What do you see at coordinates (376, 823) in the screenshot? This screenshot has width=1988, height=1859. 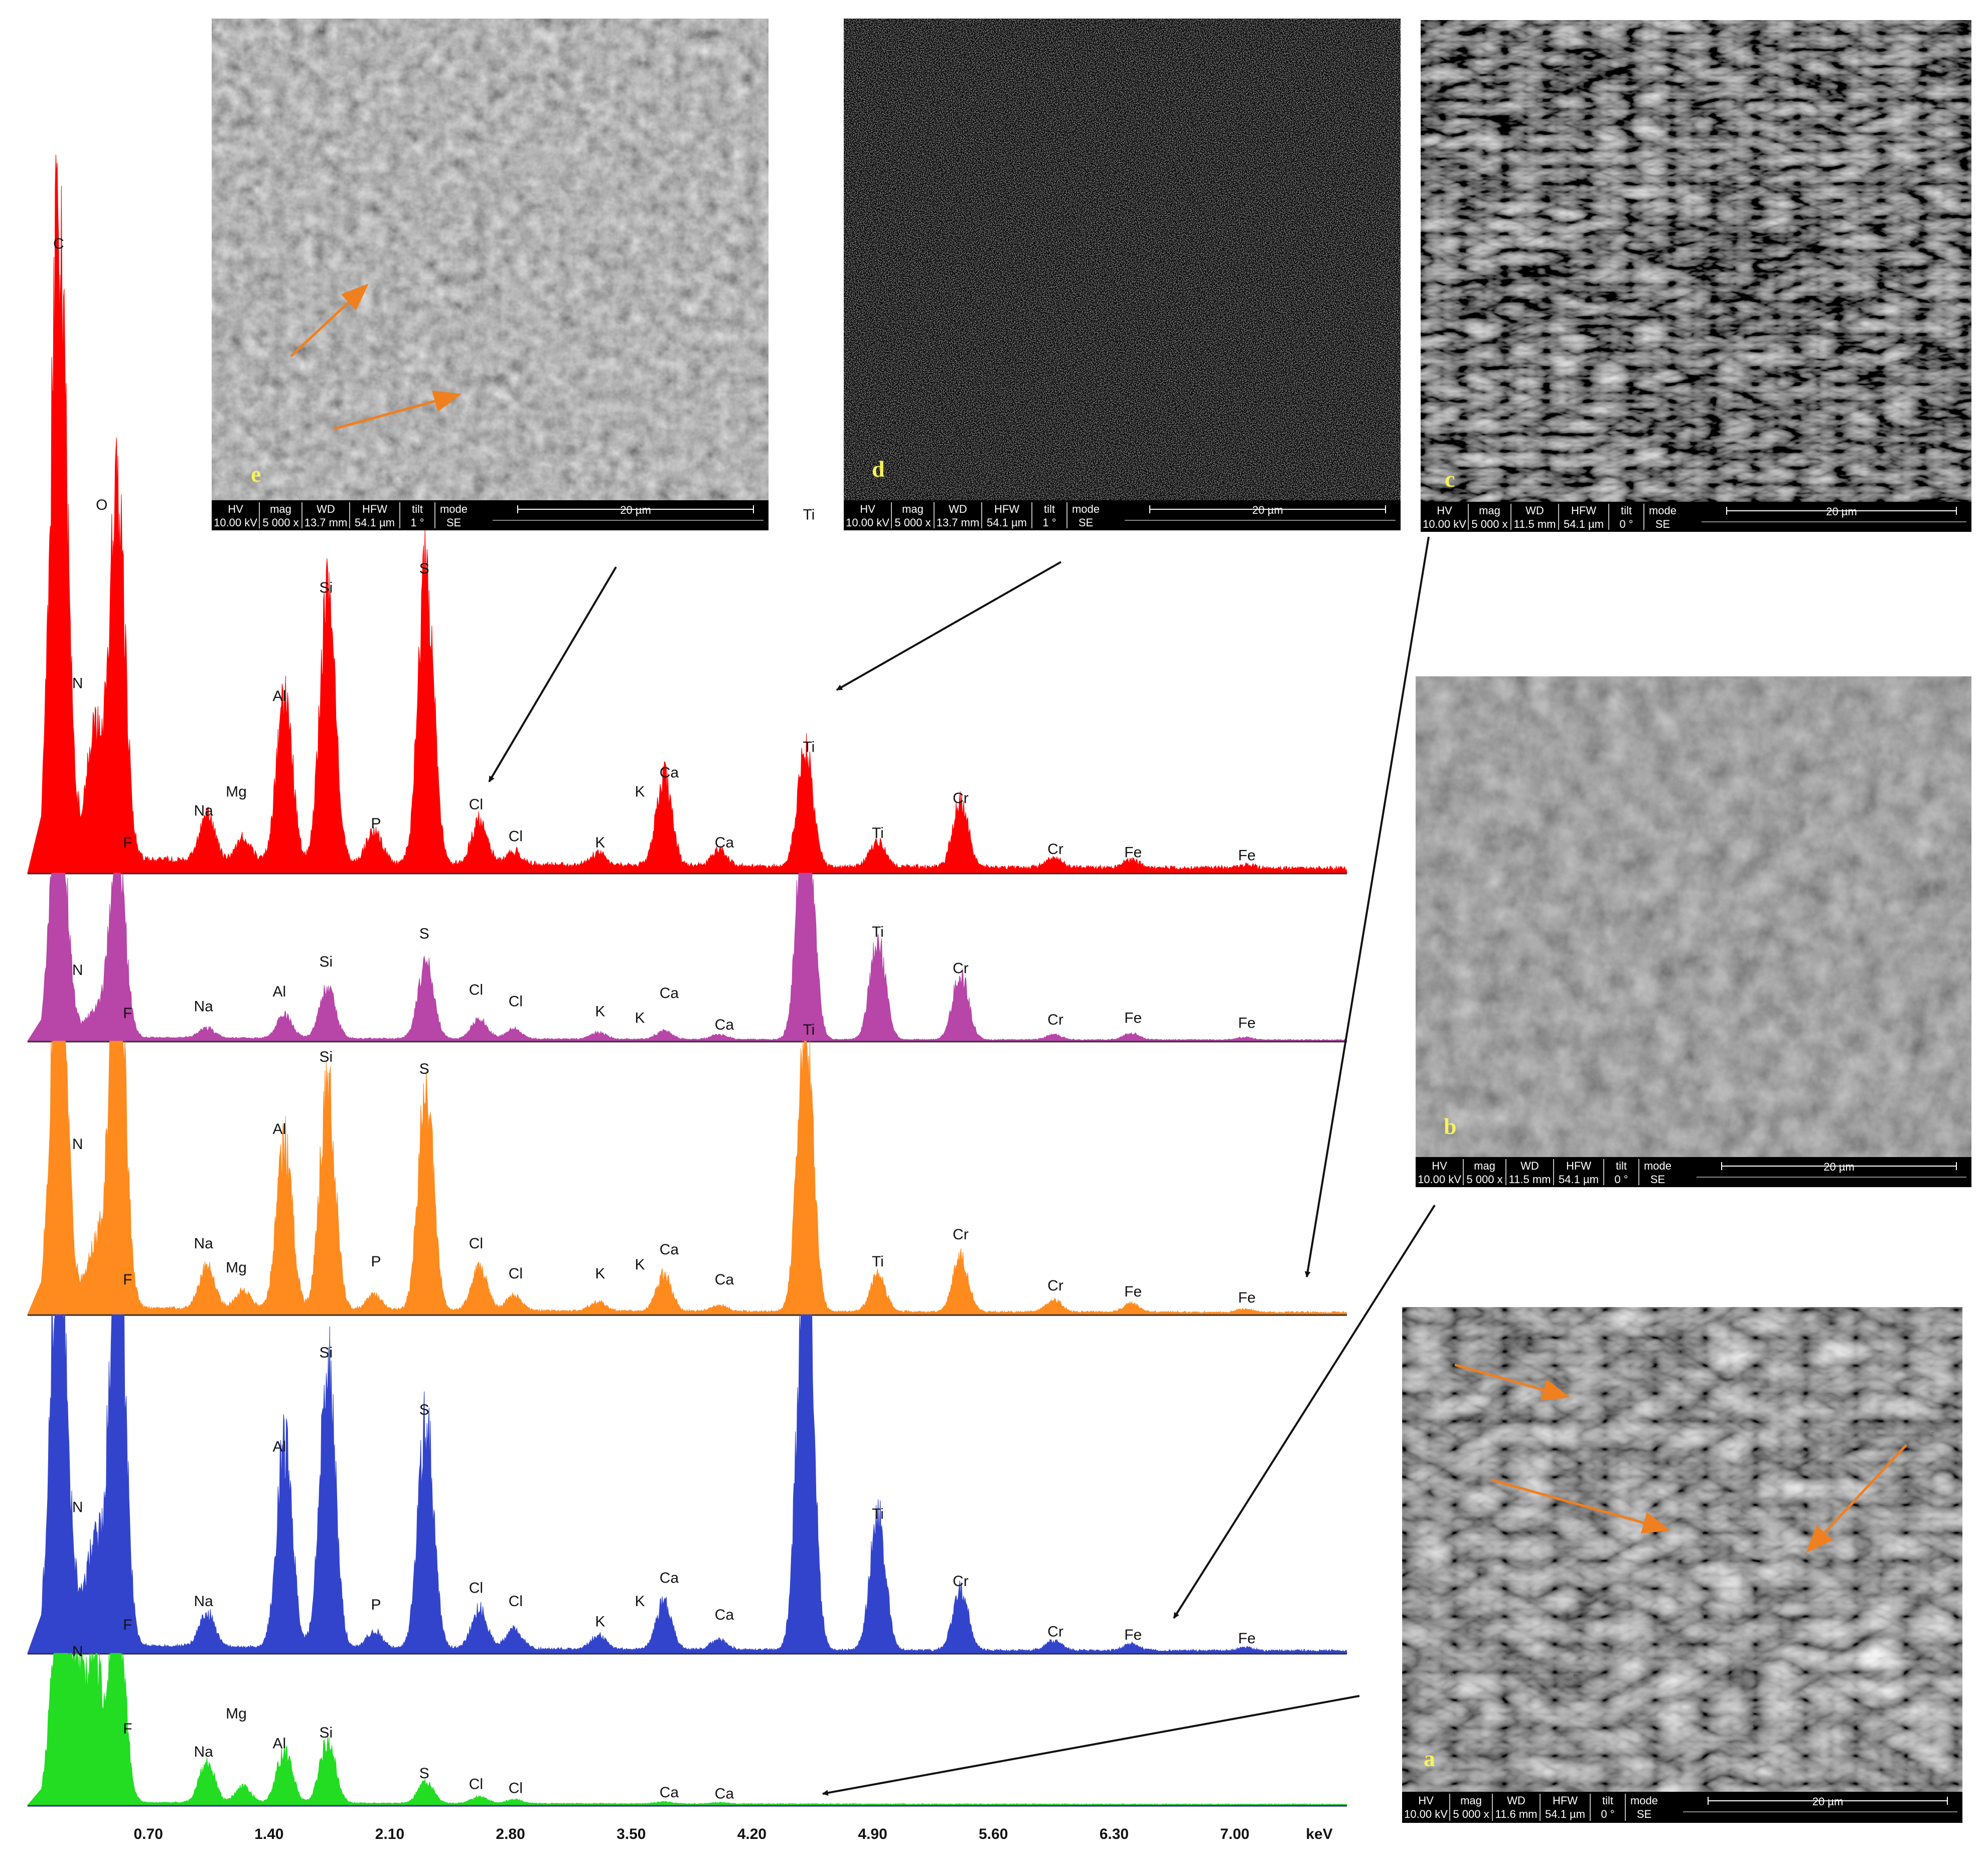 I see `peak-label-e-p: P` at bounding box center [376, 823].